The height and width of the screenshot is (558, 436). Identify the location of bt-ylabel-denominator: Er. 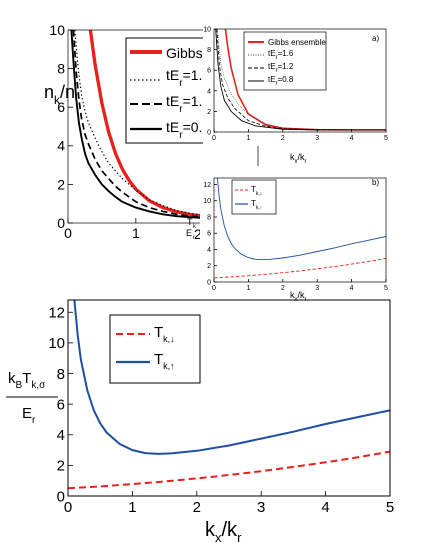
(29, 415).